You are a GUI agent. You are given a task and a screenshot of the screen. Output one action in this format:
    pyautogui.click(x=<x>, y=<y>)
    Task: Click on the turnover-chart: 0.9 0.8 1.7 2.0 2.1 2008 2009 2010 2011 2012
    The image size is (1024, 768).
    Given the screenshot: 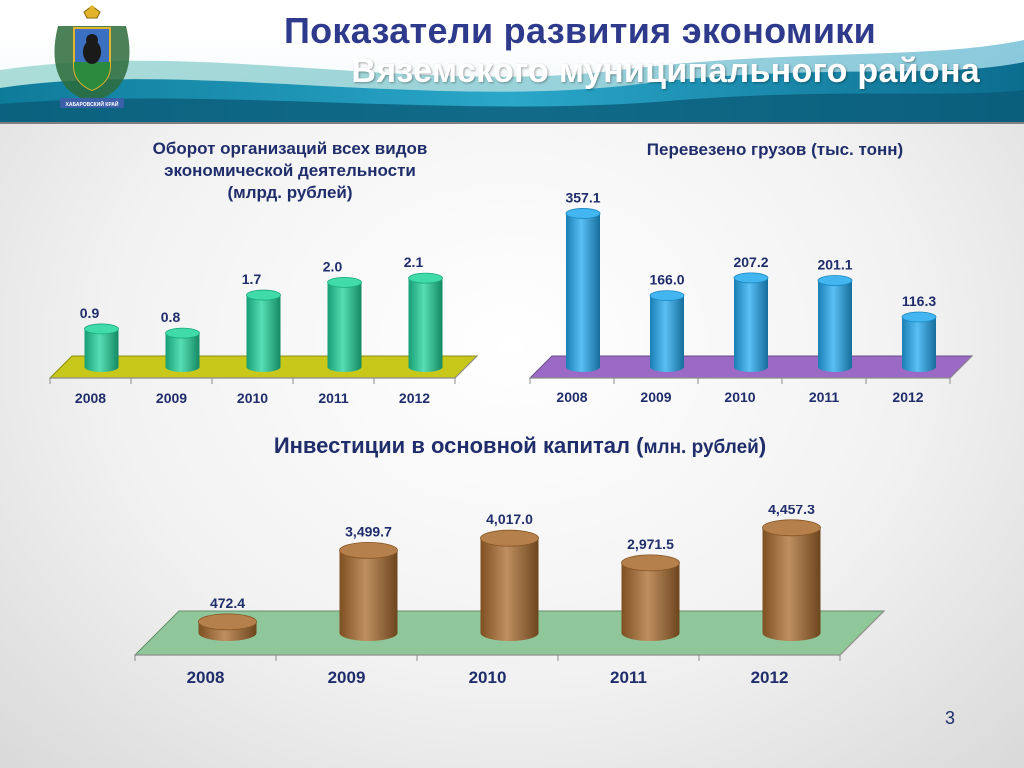 What is the action you would take?
    pyautogui.click(x=263, y=330)
    